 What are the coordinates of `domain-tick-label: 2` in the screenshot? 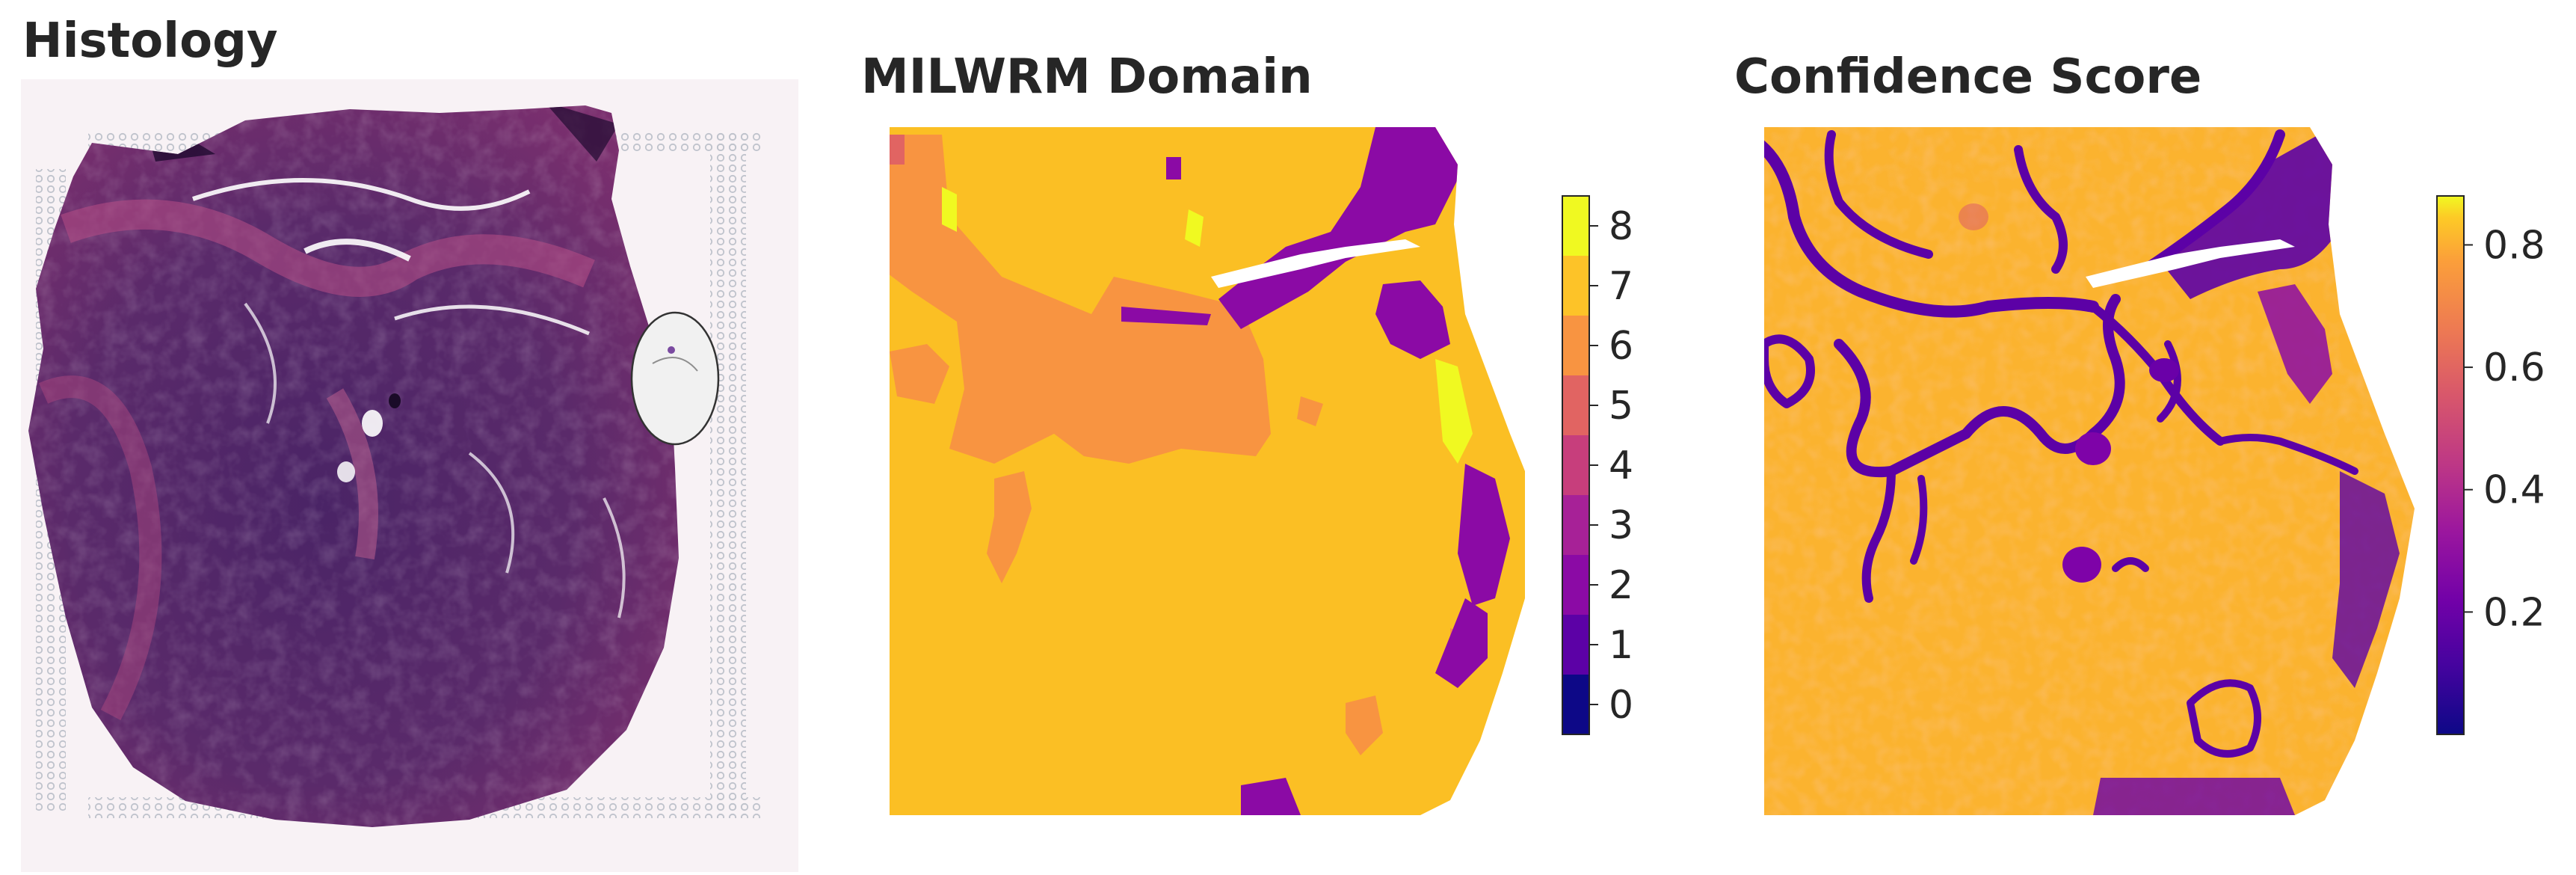 It's located at (1621, 585).